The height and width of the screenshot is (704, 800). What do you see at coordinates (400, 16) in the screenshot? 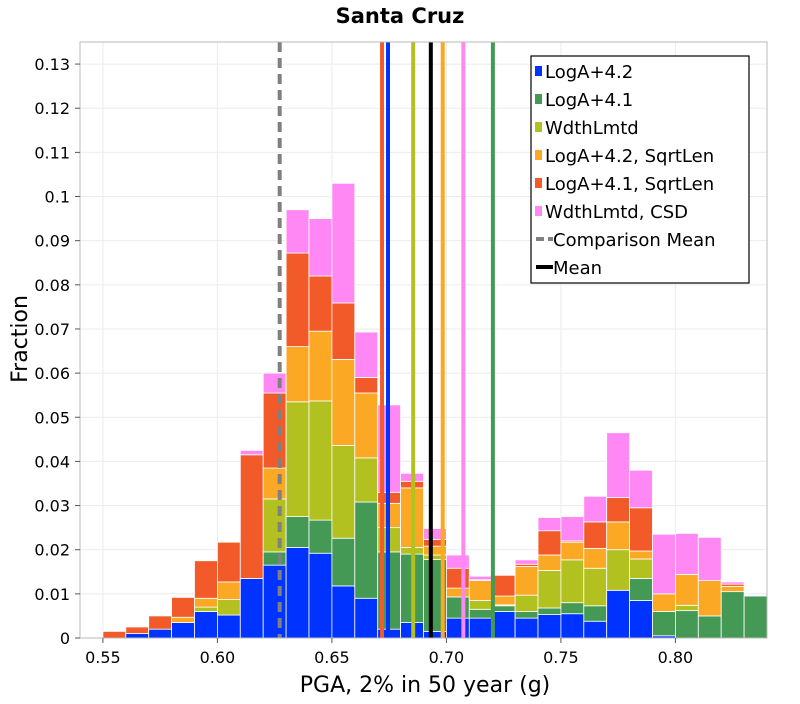
I see `chart-title: Santa Cruz` at bounding box center [400, 16].